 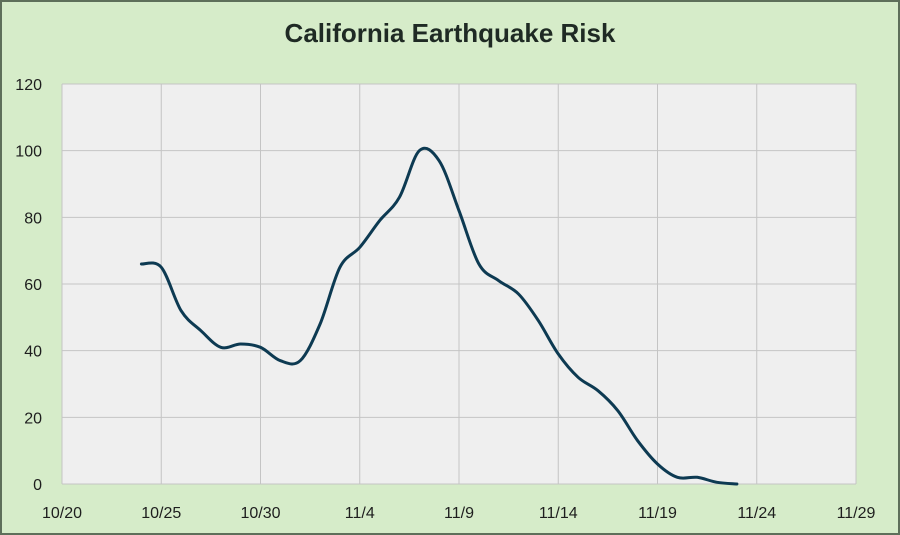 What do you see at coordinates (33, 418) in the screenshot?
I see `y-tick-label: 20` at bounding box center [33, 418].